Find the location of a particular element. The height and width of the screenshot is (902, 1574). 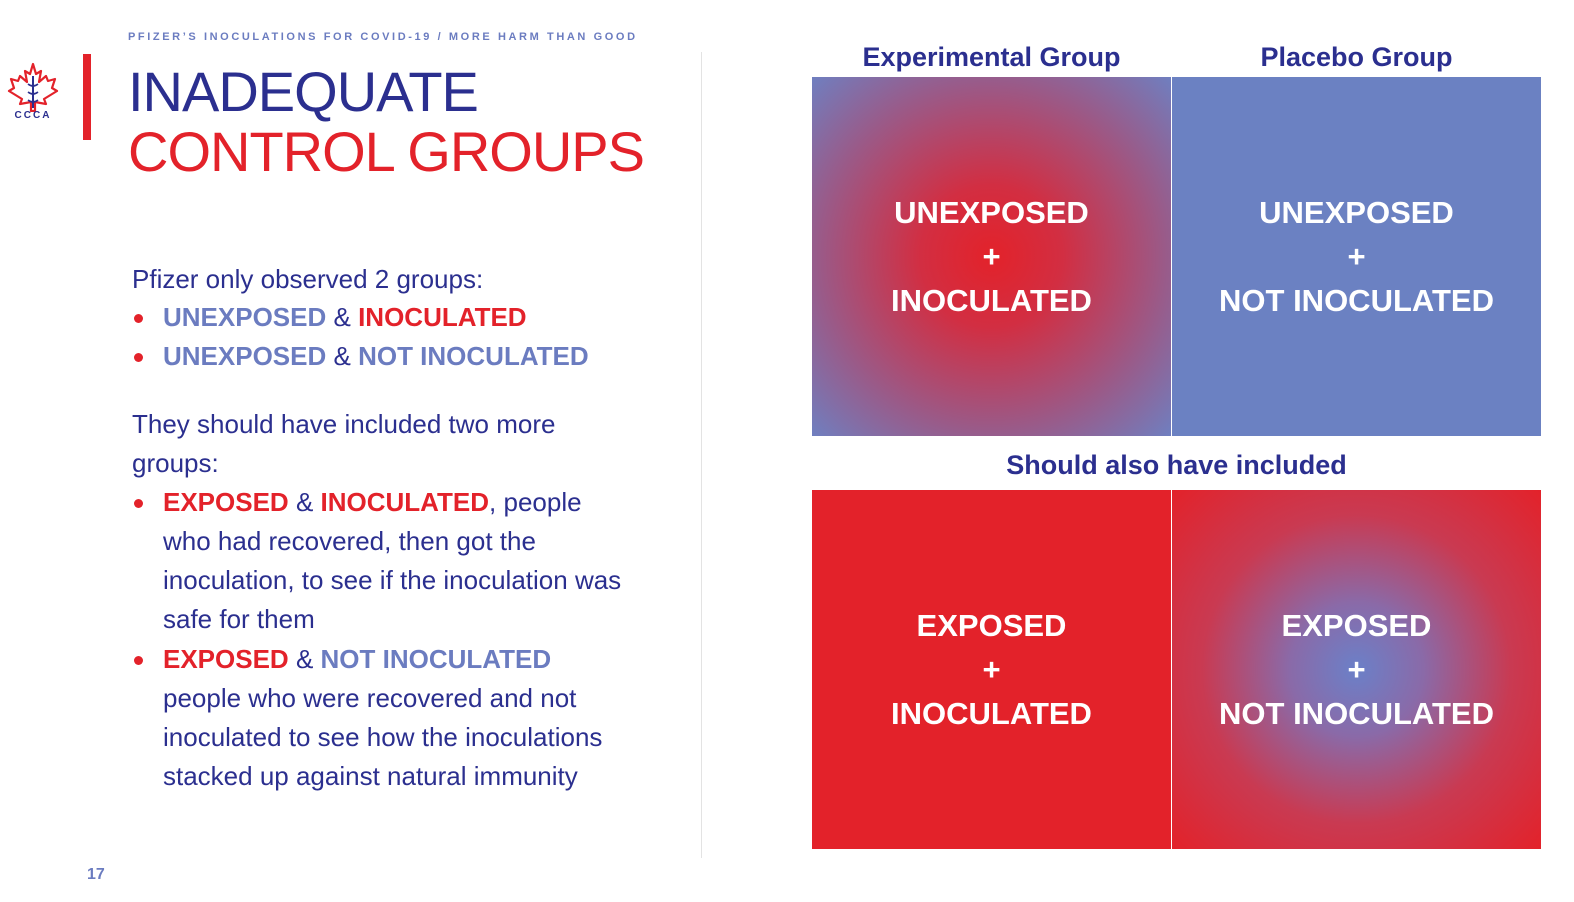

intro-observed: Pfizer only observed 2 groups: is located at coordinates (308, 279).